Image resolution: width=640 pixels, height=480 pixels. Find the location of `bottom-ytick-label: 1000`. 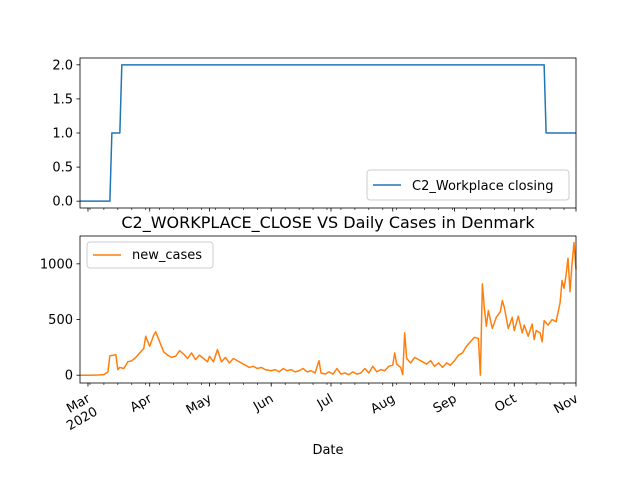

bottom-ytick-label: 1000 is located at coordinates (56, 264).